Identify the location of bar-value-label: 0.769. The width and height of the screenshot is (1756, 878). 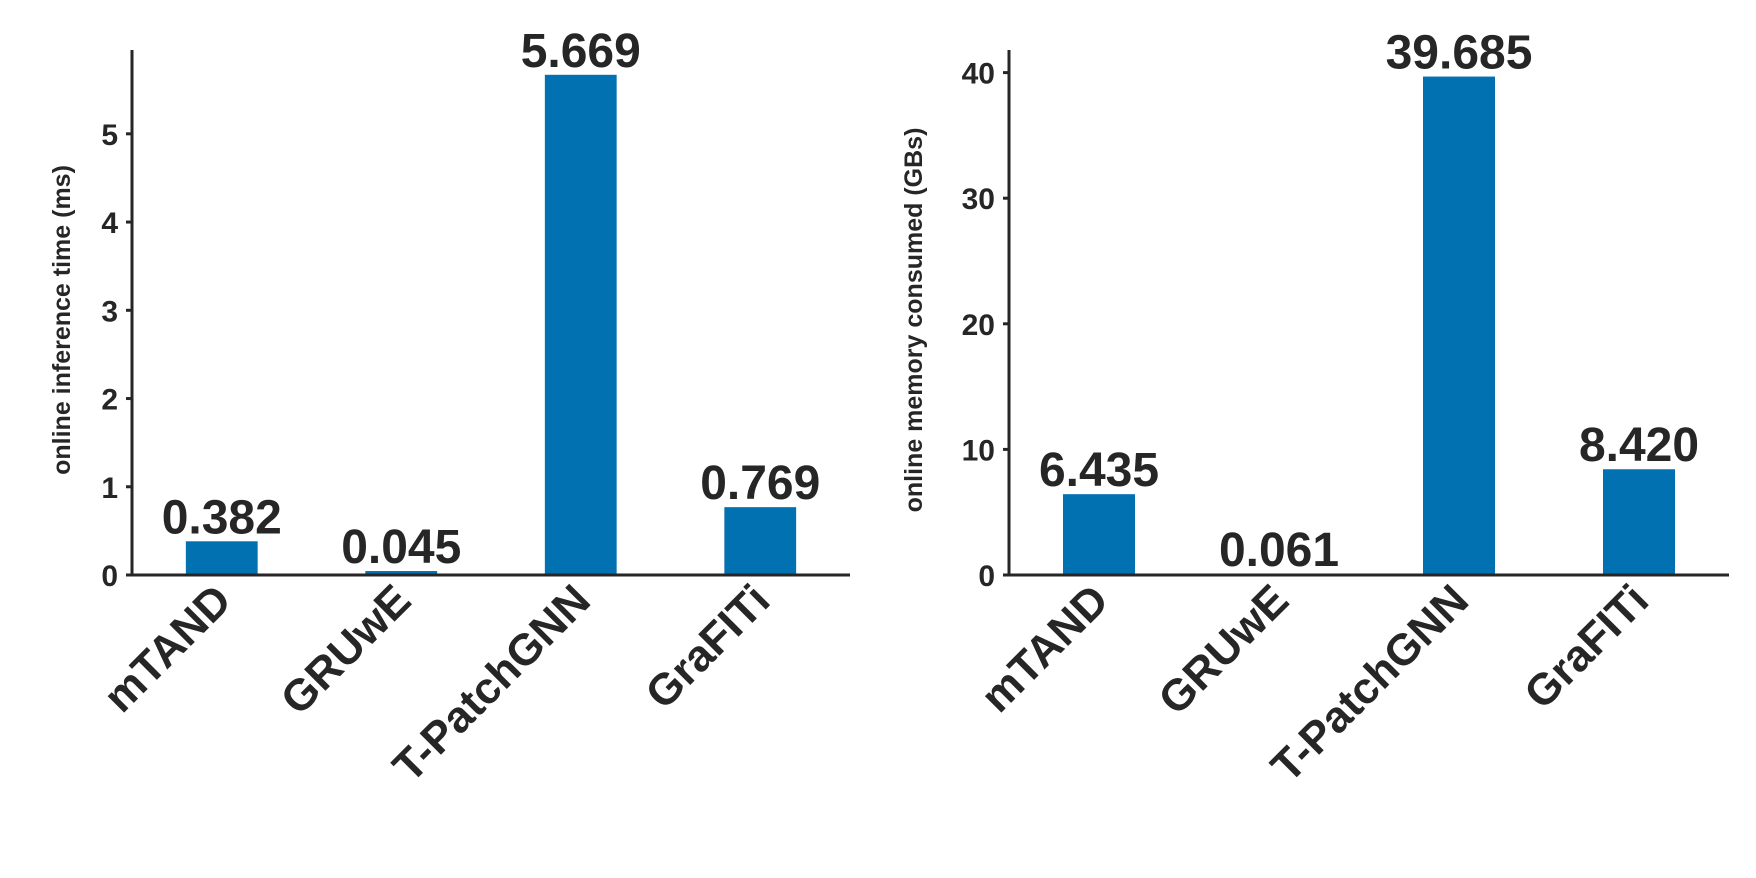
(760, 483).